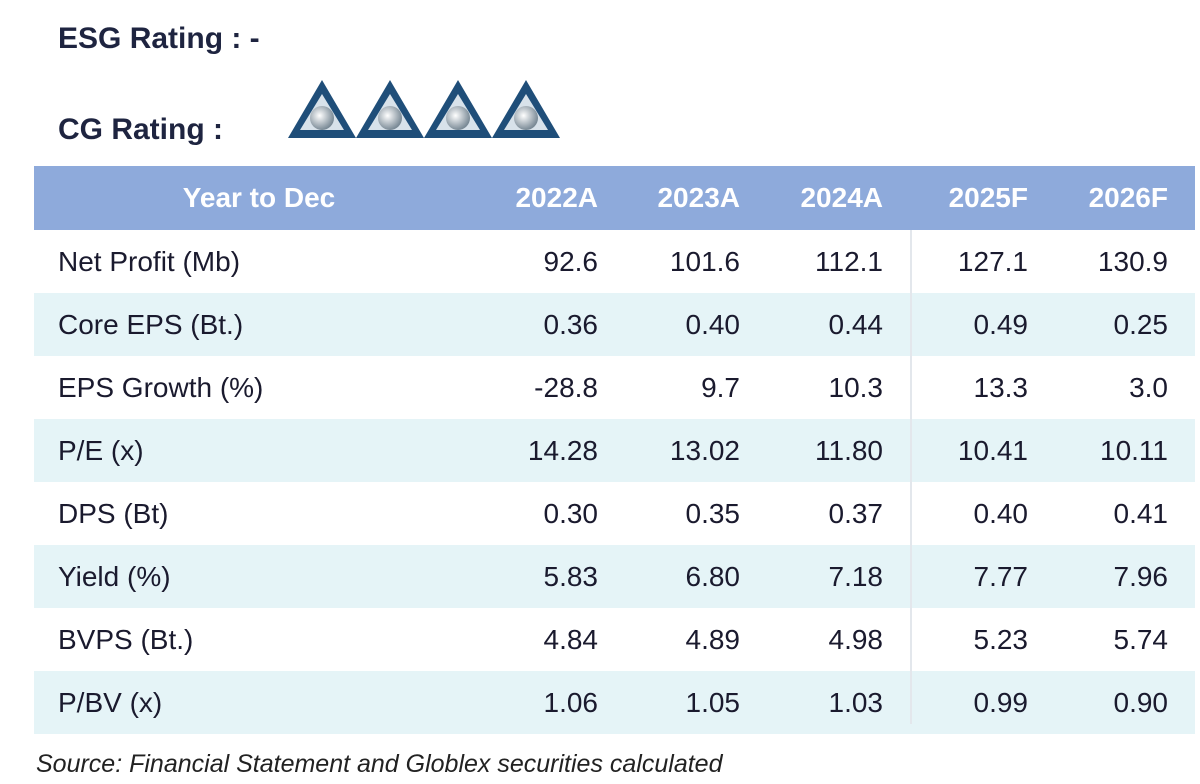 Image resolution: width=1200 pixels, height=784 pixels. What do you see at coordinates (992, 261) in the screenshot?
I see `value-cell: 127.1` at bounding box center [992, 261].